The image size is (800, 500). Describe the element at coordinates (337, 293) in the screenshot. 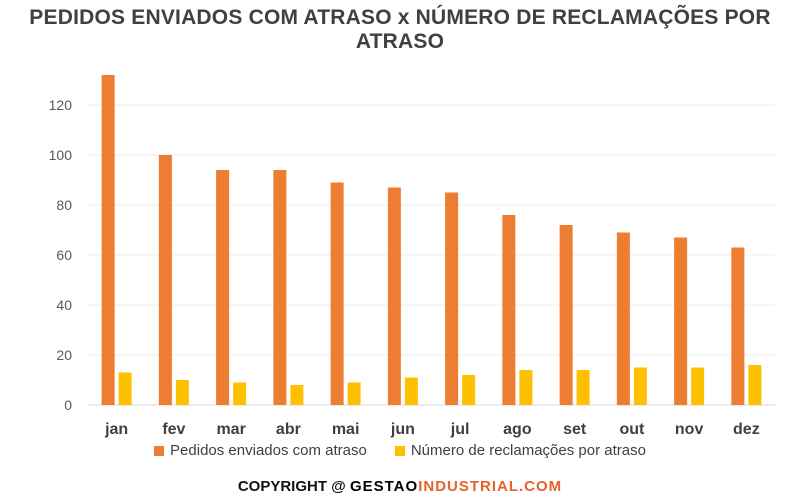

I see `bar-pedidos-mai` at that location.